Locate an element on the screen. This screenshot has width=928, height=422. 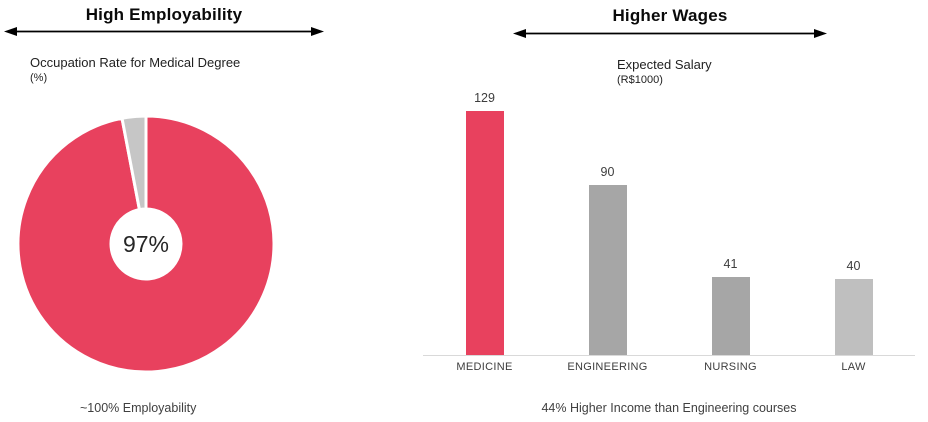
right-double-arrow-icon is located at coordinates (670, 33).